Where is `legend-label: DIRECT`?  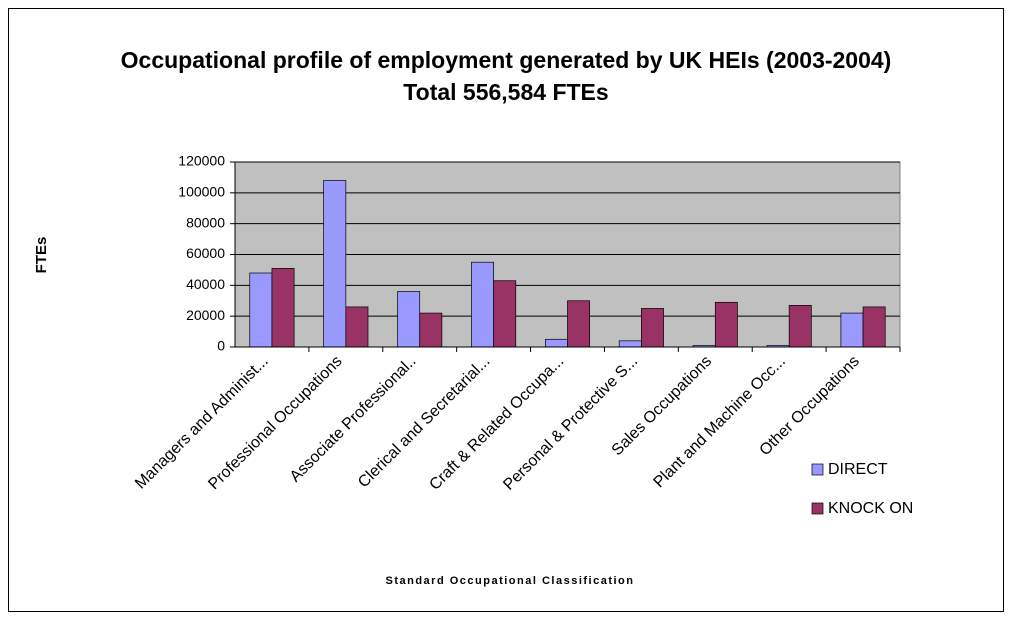 legend-label: DIRECT is located at coordinates (858, 469).